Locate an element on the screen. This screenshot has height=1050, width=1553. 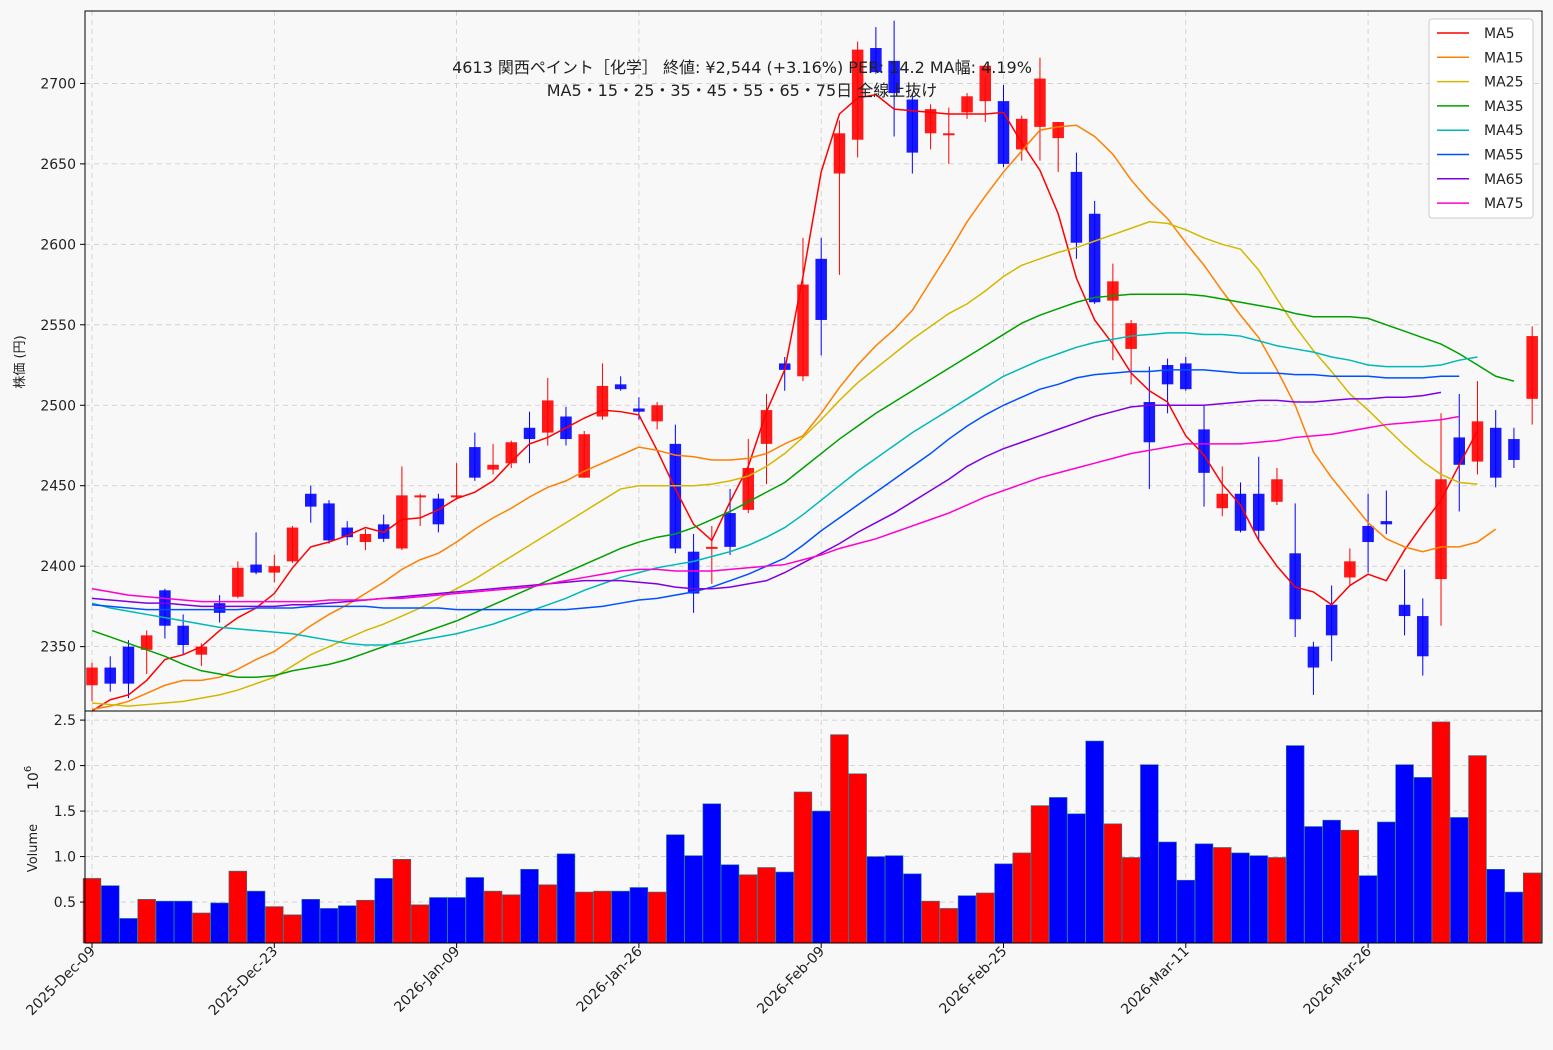
x-tick-label: 2026-Mar-11 is located at coordinates (1155, 981).